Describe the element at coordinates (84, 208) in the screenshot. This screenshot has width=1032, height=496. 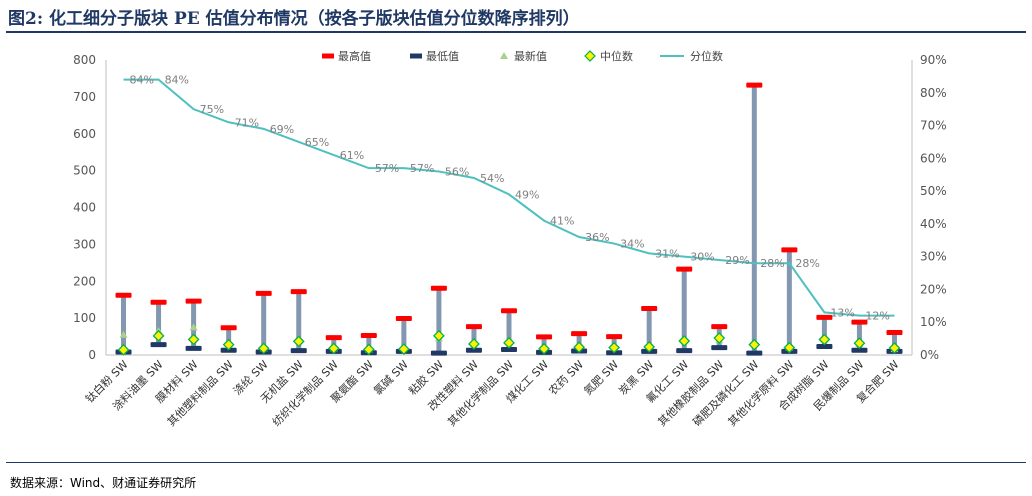
I see `left-tick-label: 400` at that location.